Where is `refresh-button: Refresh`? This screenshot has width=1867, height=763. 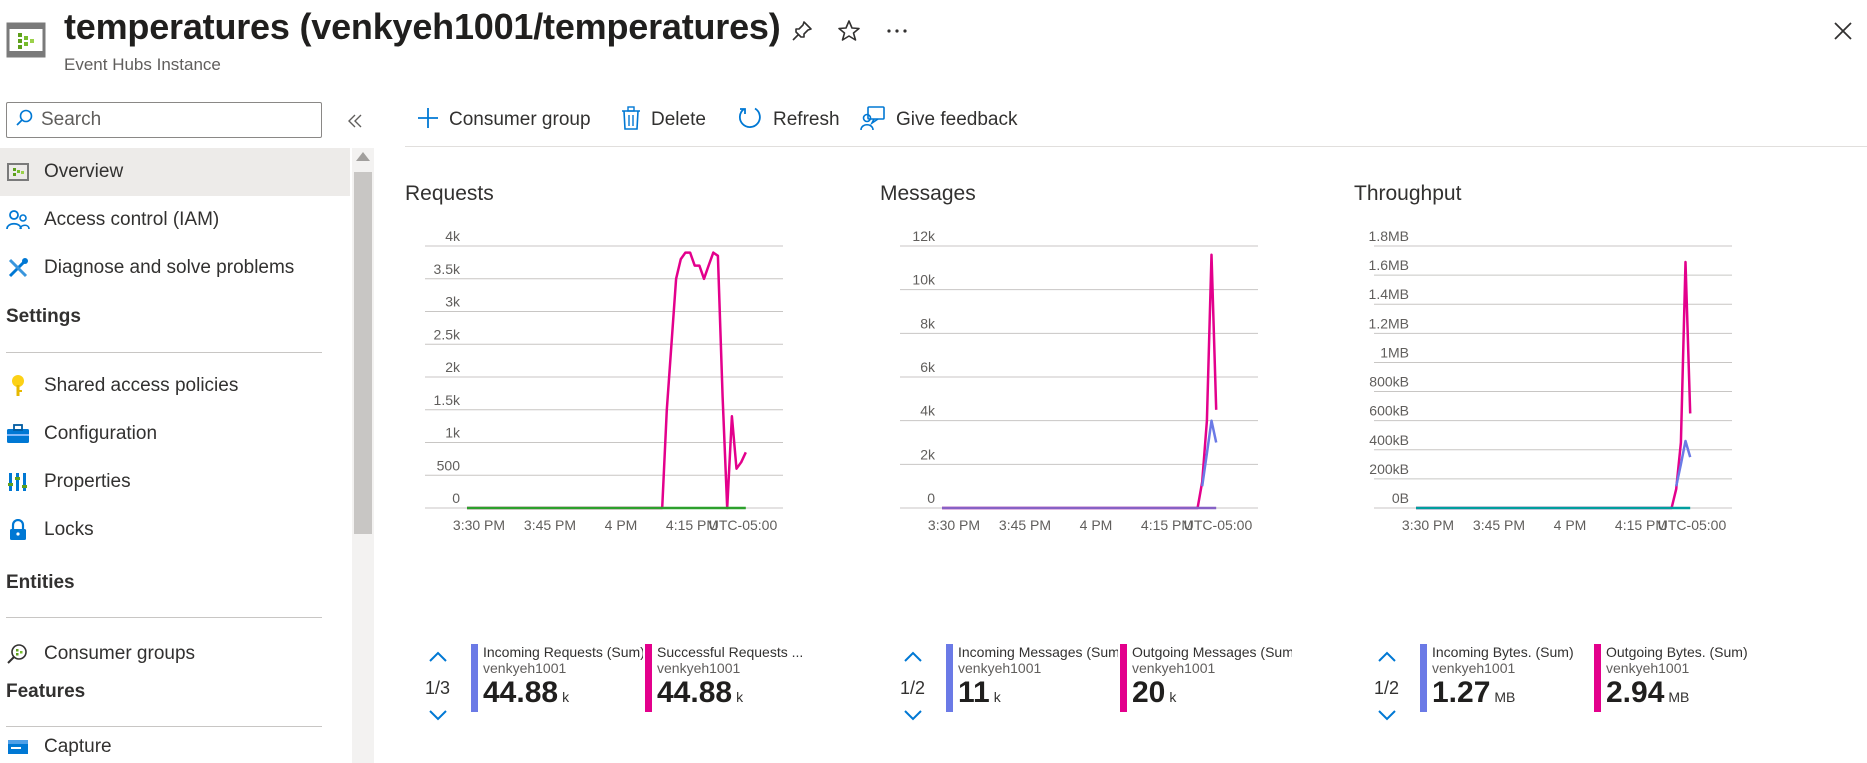 refresh-button: Refresh is located at coordinates (788, 120).